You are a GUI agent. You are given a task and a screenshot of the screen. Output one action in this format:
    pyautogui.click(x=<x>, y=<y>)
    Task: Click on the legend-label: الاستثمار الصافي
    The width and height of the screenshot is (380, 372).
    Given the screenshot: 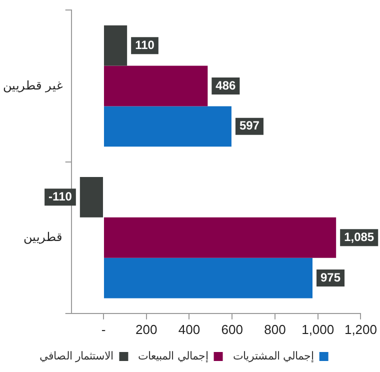 What is the action you would take?
    pyautogui.click(x=77, y=356)
    